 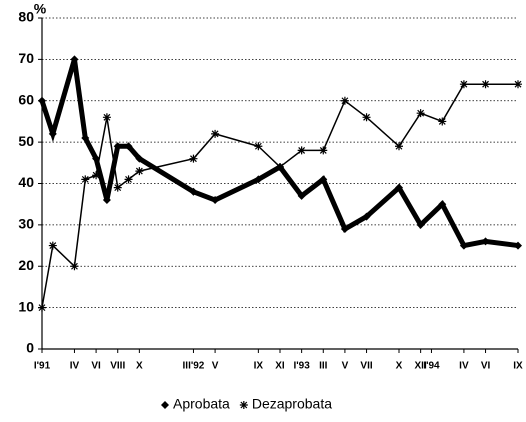 What do you see at coordinates (26, 17) in the screenshot?
I see `y-tick-label: 80` at bounding box center [26, 17].